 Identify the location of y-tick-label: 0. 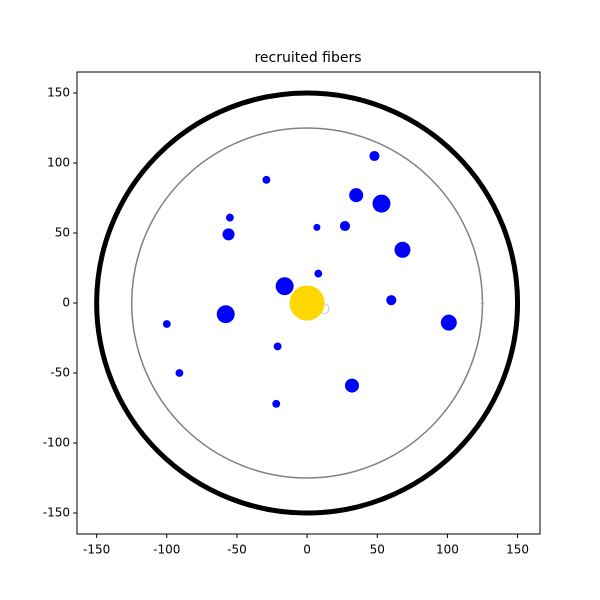
(66, 303).